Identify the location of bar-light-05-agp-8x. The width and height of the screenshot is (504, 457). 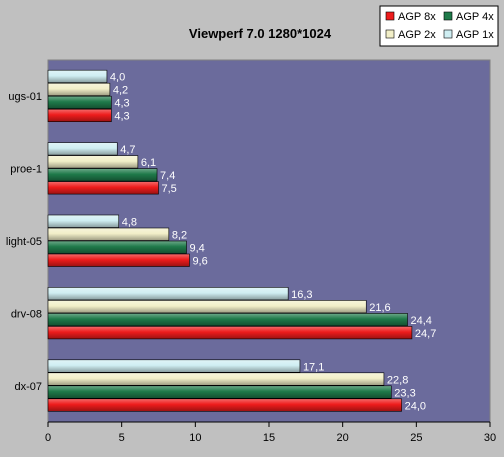
(118, 260).